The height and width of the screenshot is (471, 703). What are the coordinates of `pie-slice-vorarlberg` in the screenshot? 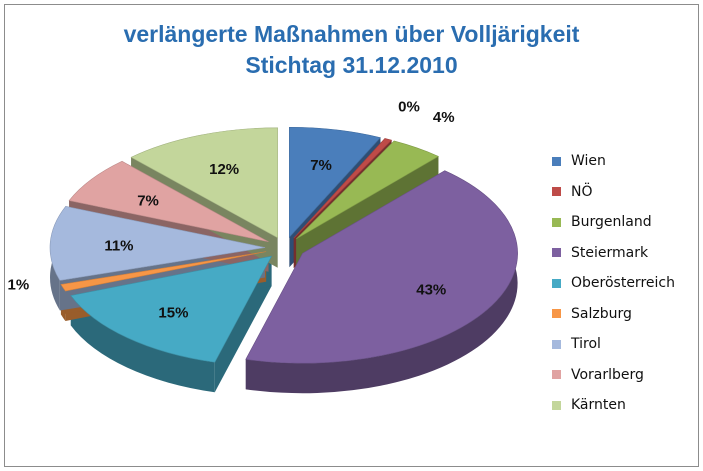 It's located at (168, 201).